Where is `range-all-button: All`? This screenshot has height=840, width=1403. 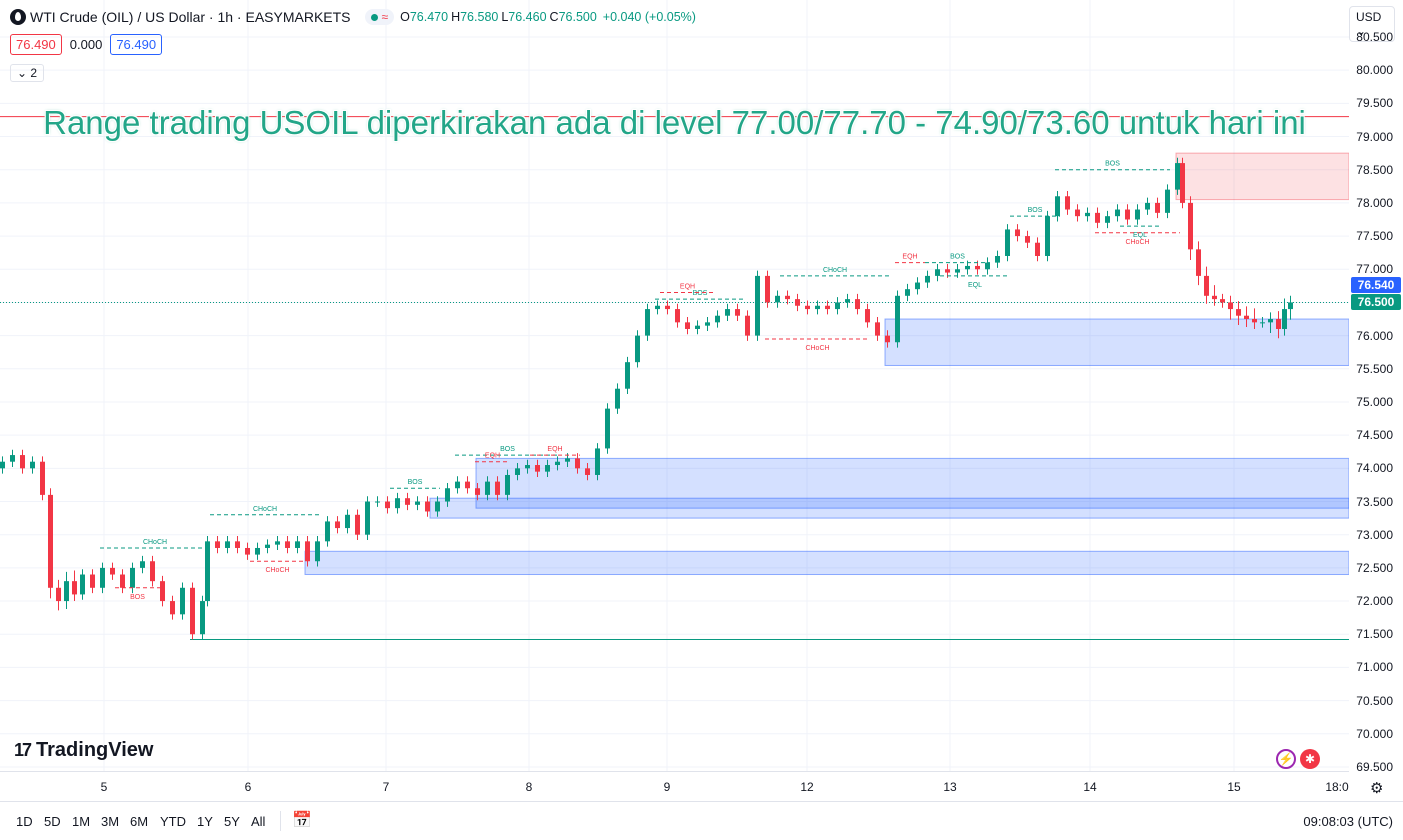
range-all-button: All is located at coordinates (258, 821).